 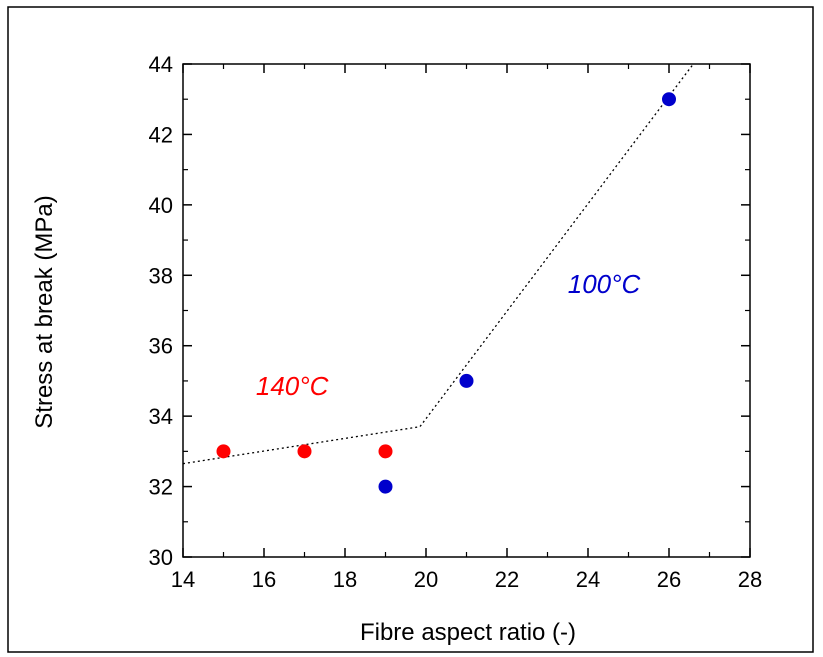 I want to click on y-tick-label: 44, so click(x=161, y=64).